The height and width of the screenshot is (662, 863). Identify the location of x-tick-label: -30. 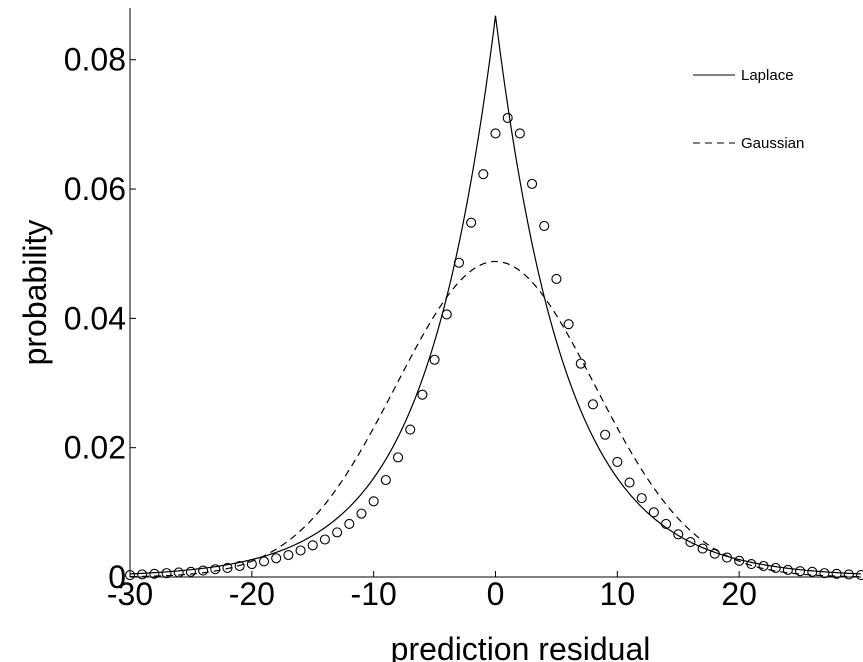
(130, 594).